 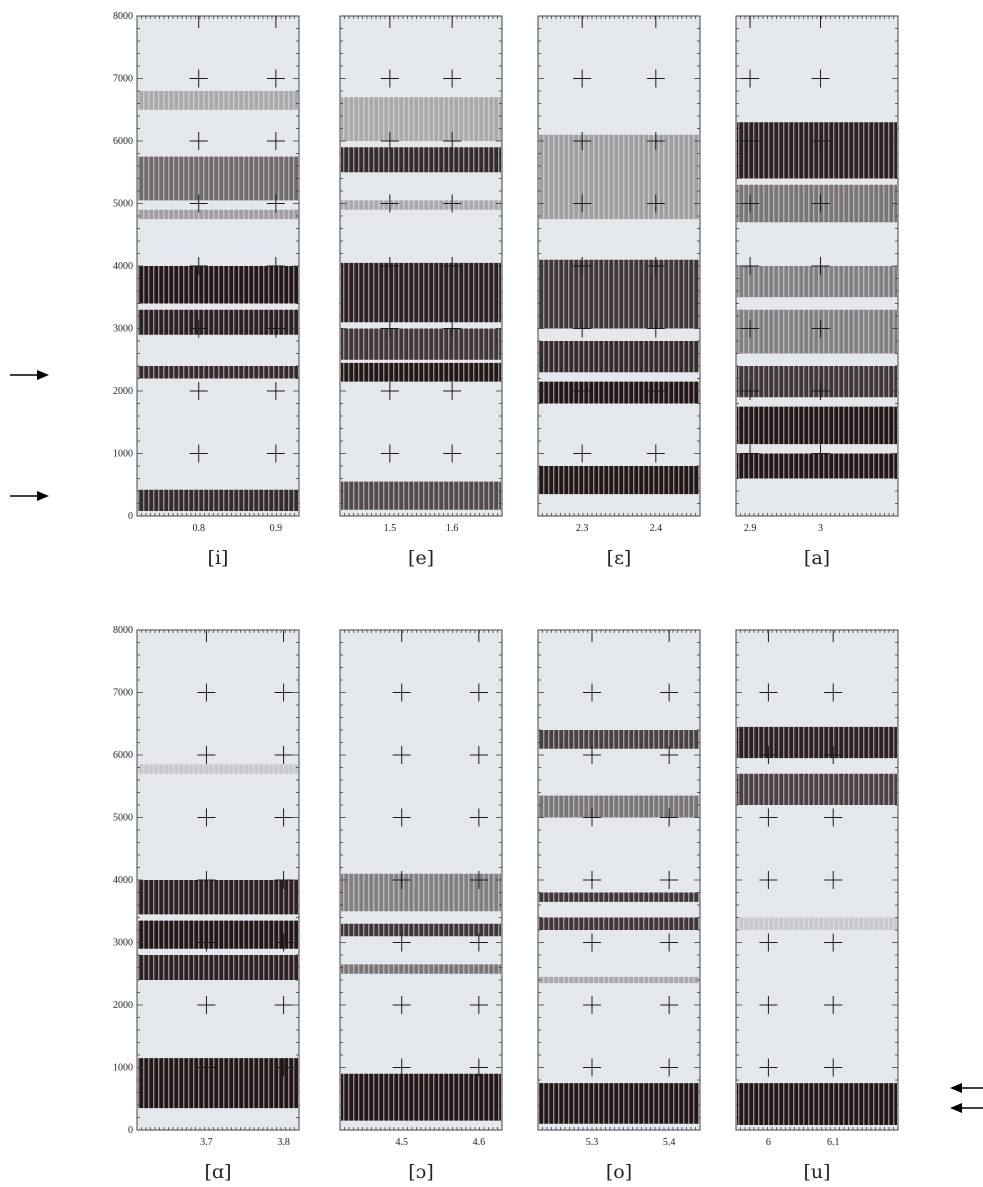 What do you see at coordinates (816, 1172) in the screenshot?
I see `vowel-label: [u]` at bounding box center [816, 1172].